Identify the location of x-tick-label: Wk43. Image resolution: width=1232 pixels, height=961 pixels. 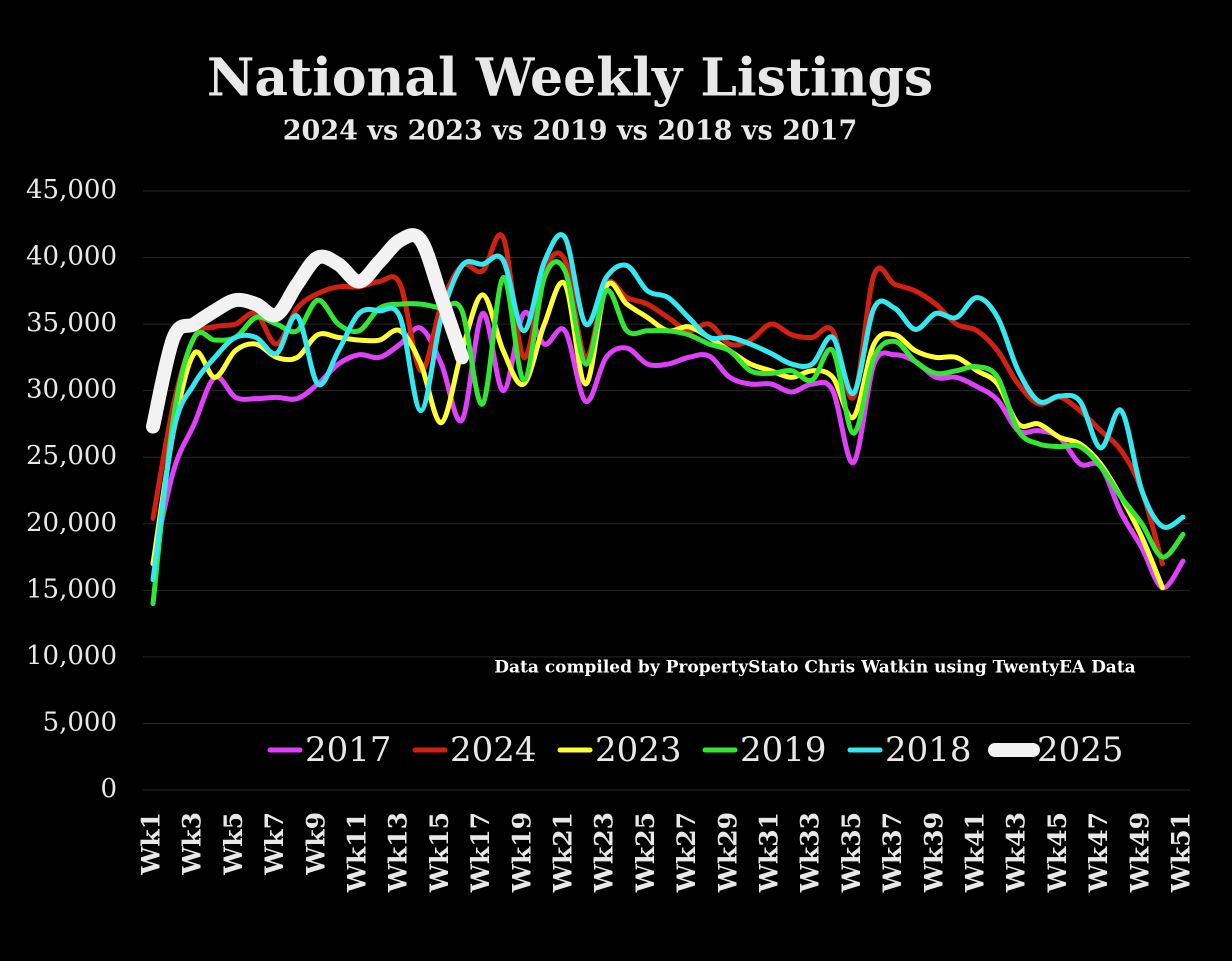
(1016, 852).